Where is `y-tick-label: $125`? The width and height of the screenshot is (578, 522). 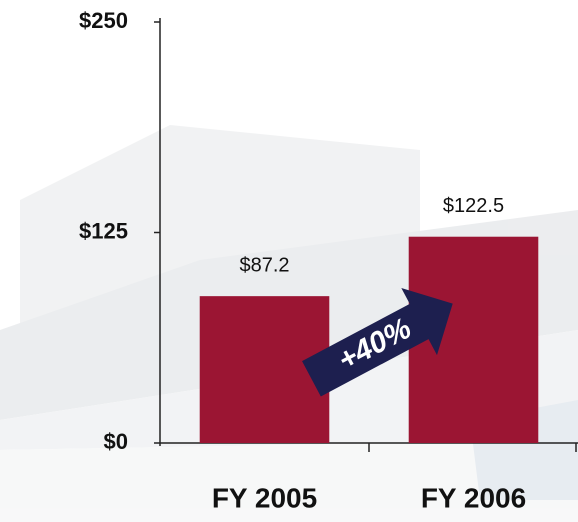 y-tick-label: $125 is located at coordinates (103, 230).